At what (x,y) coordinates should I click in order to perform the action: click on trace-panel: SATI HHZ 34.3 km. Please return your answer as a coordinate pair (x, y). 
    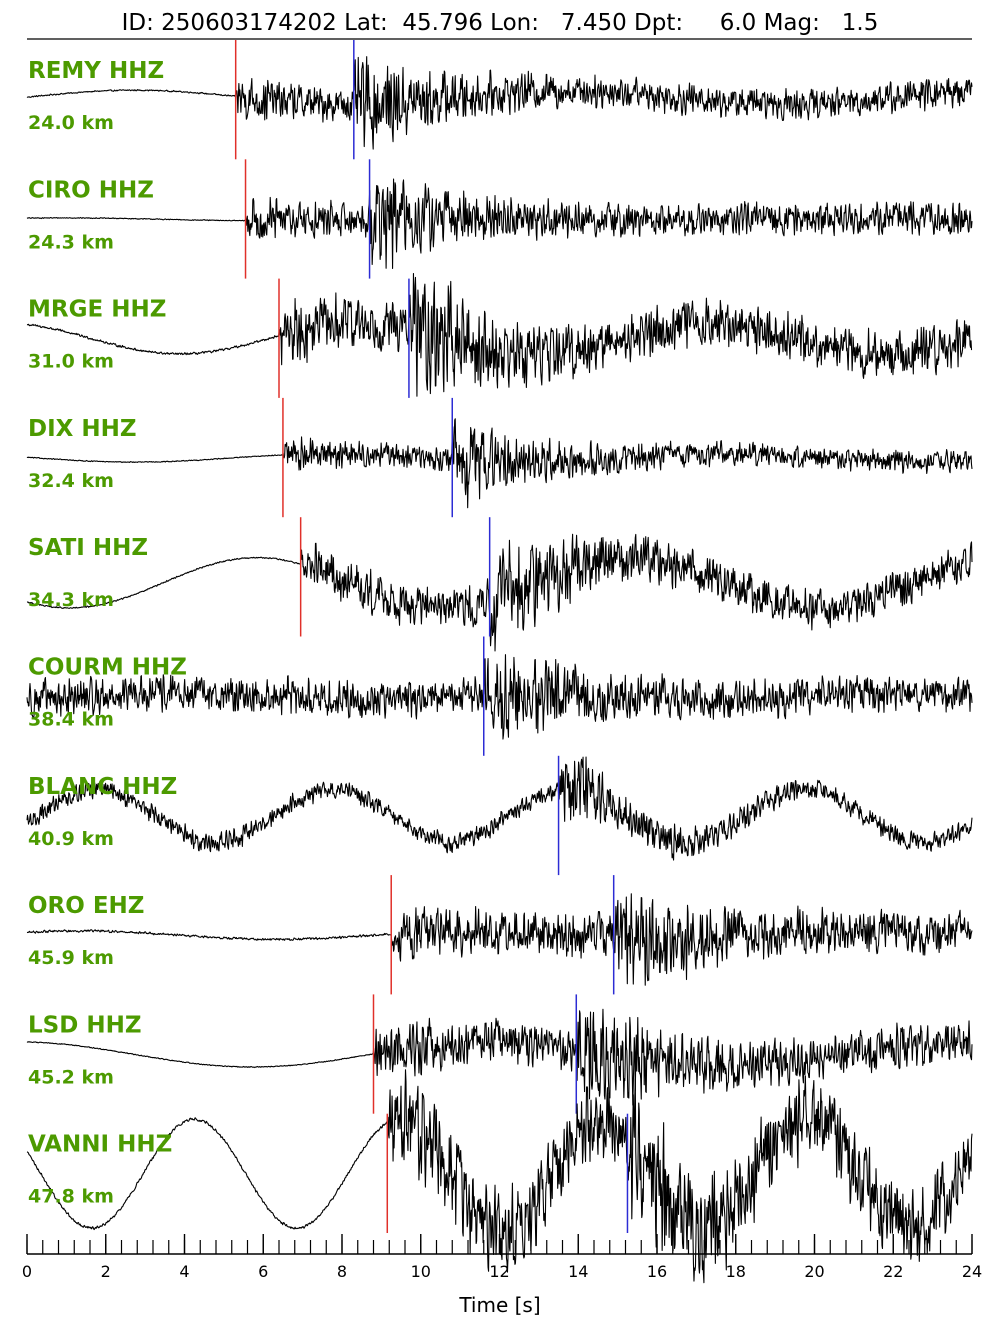
    Looking at the image, I should click on (499, 584).